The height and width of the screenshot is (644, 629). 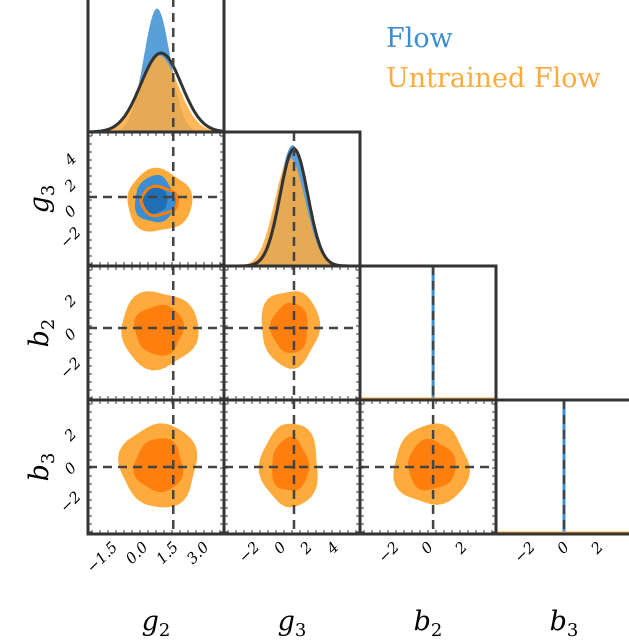 I want to click on panel-g2, so click(x=156, y=66).